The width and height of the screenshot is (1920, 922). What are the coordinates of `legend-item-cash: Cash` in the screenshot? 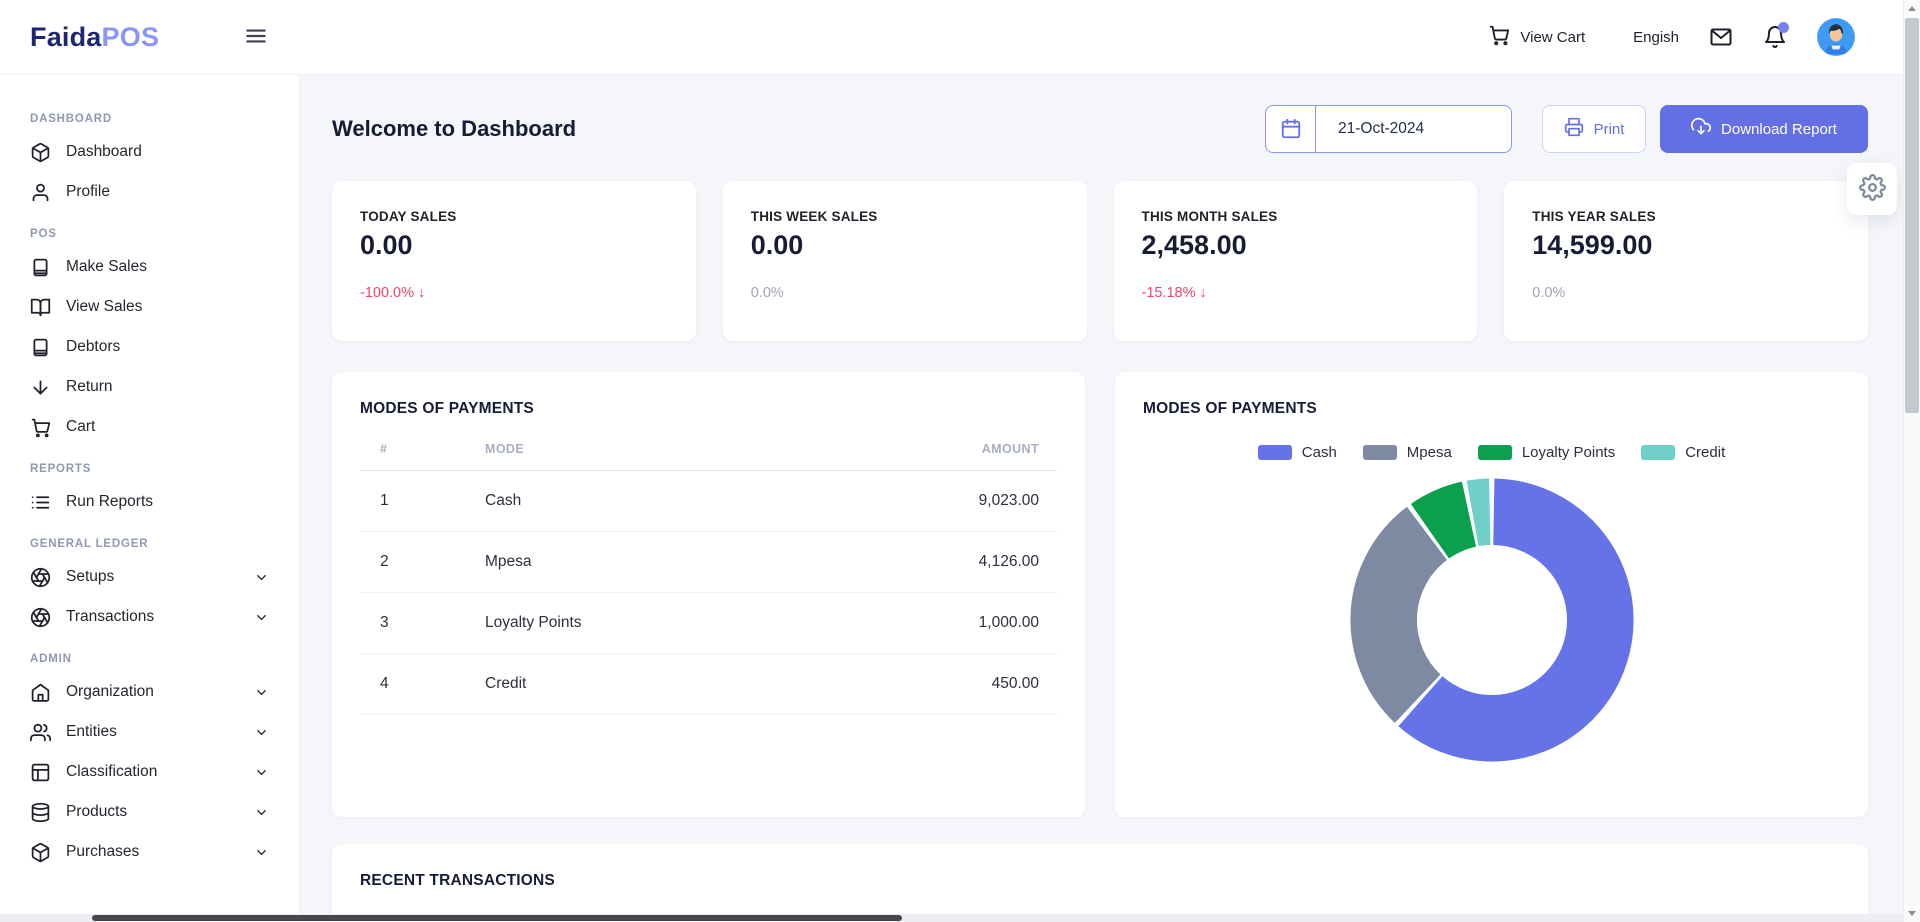 It's located at (1297, 452).